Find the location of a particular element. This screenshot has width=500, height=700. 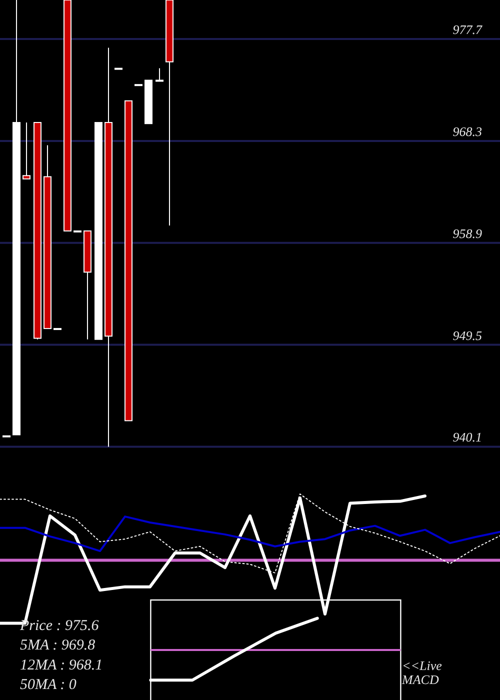

text: 50MA : 0 is located at coordinates (48, 685).